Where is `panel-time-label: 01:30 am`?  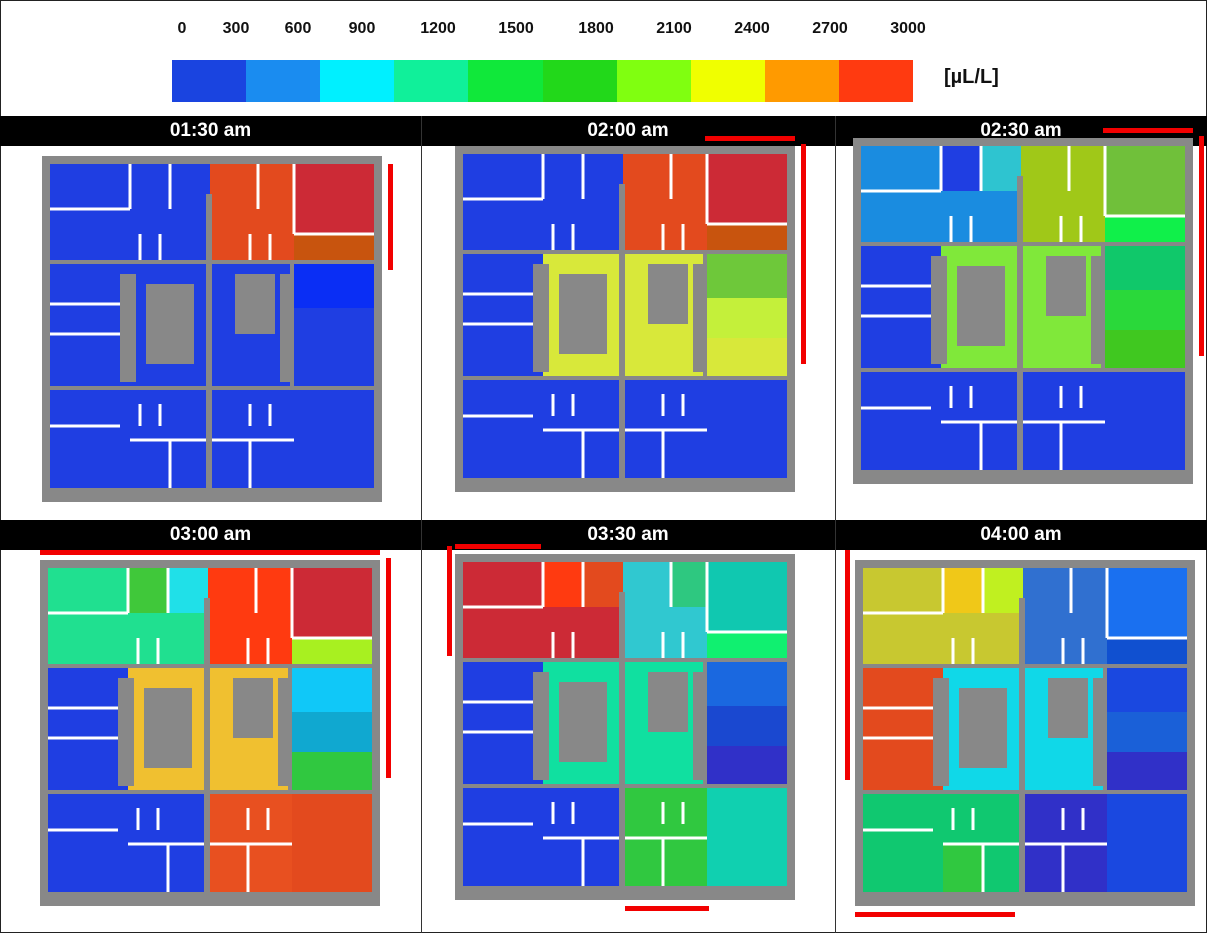
panel-time-label: 01:30 am is located at coordinates (210, 131).